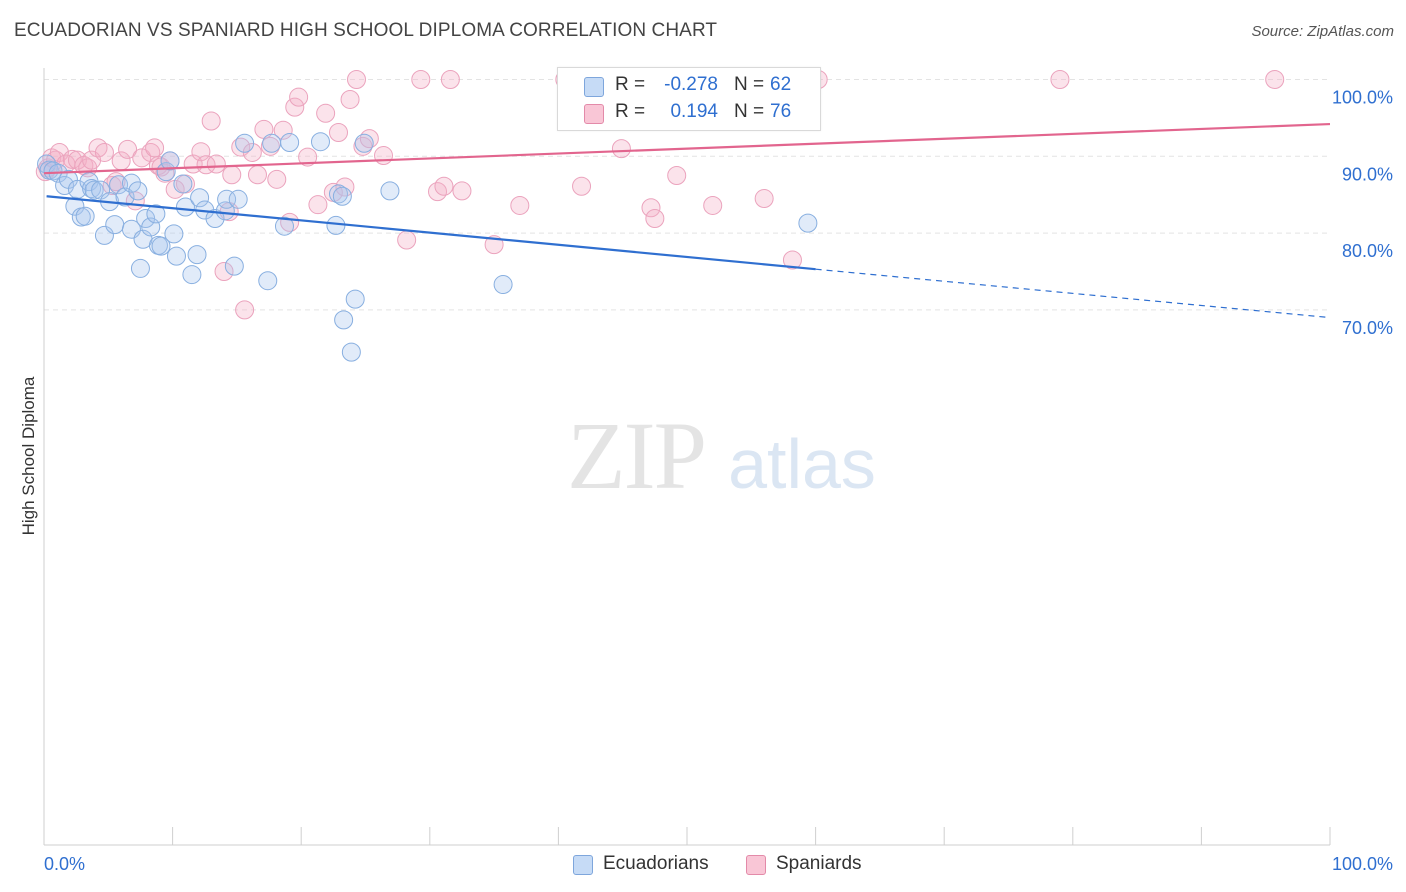  What do you see at coordinates (1362, 98) in the screenshot?
I see `y-tick-label: 100.0%` at bounding box center [1362, 98].